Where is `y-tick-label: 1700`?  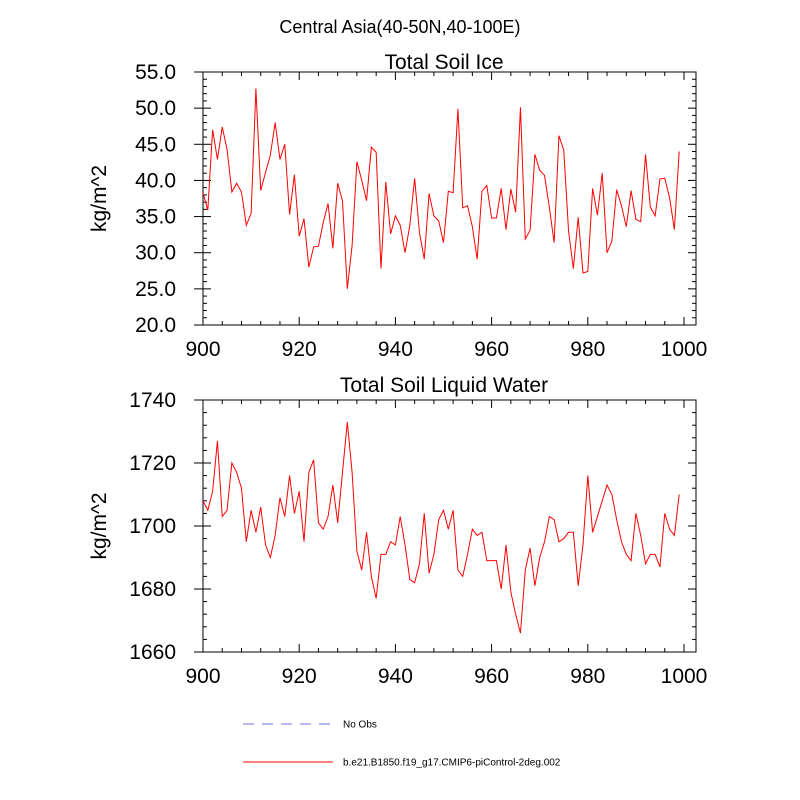 y-tick-label: 1700 is located at coordinates (152, 526).